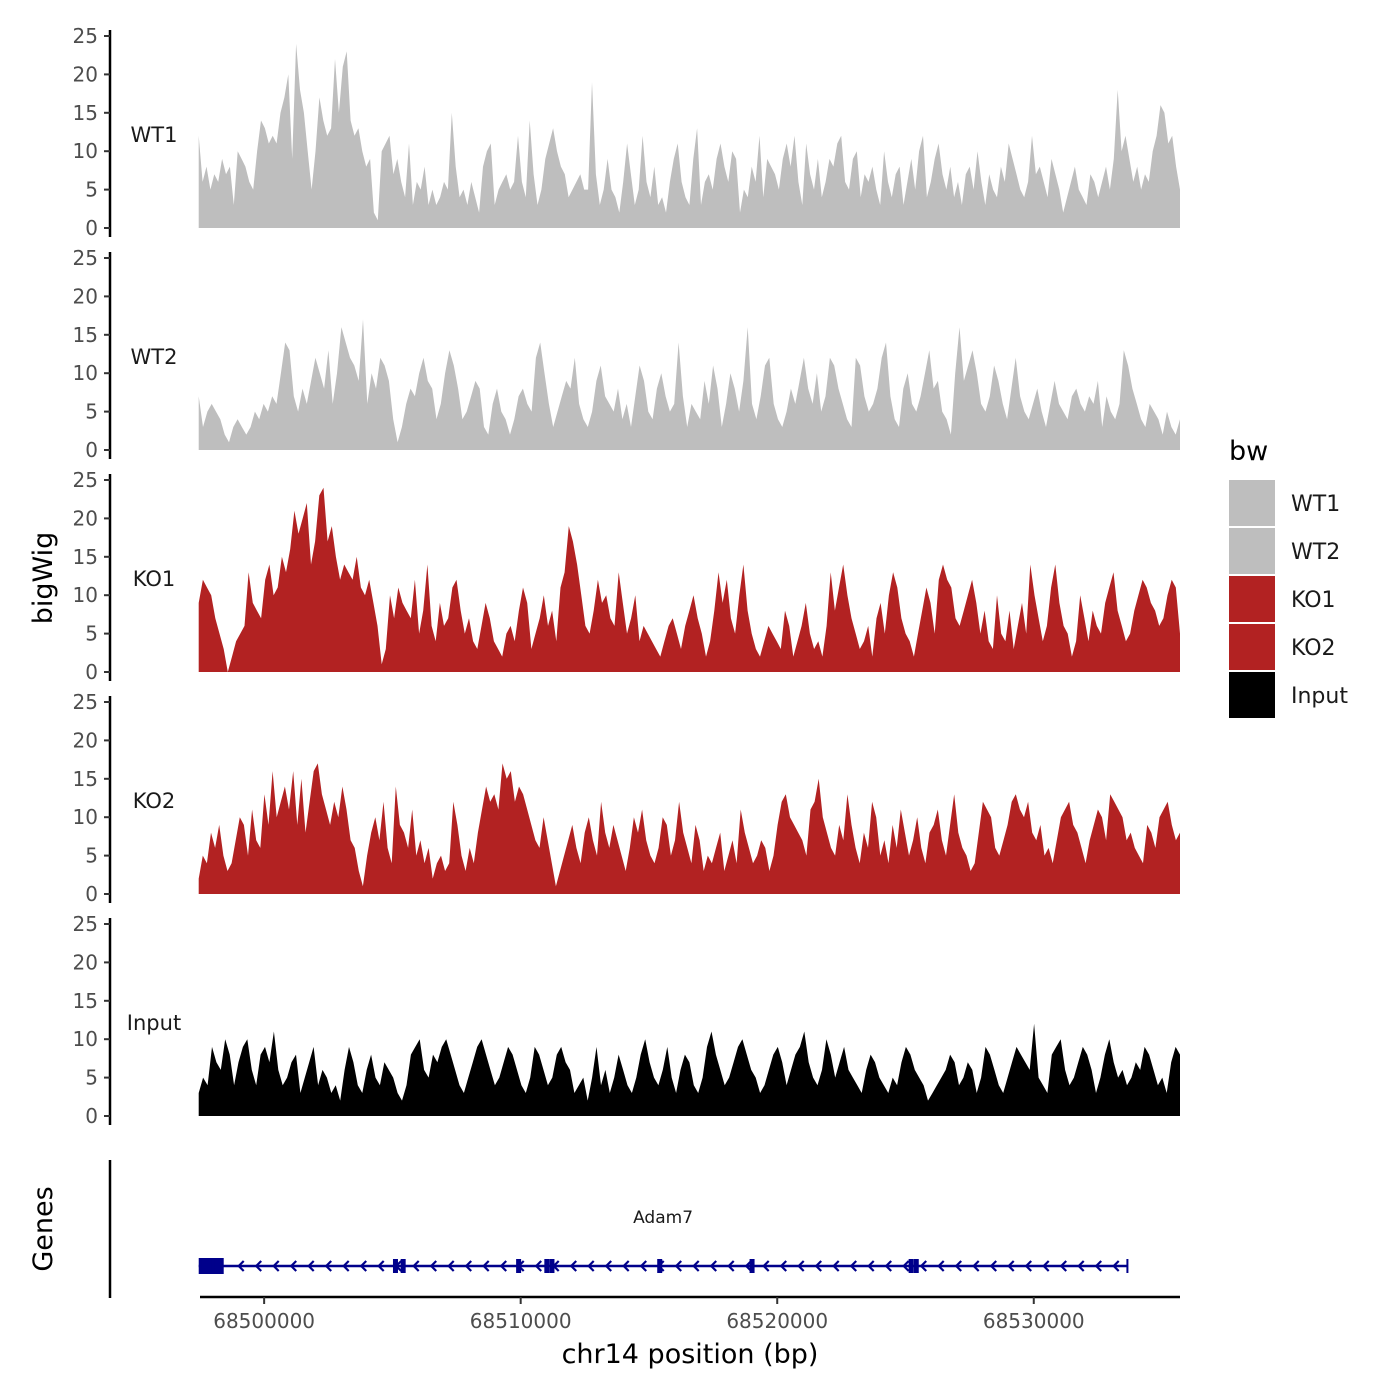  I want to click on legend-label-wt2: WT2, so click(1315, 552).